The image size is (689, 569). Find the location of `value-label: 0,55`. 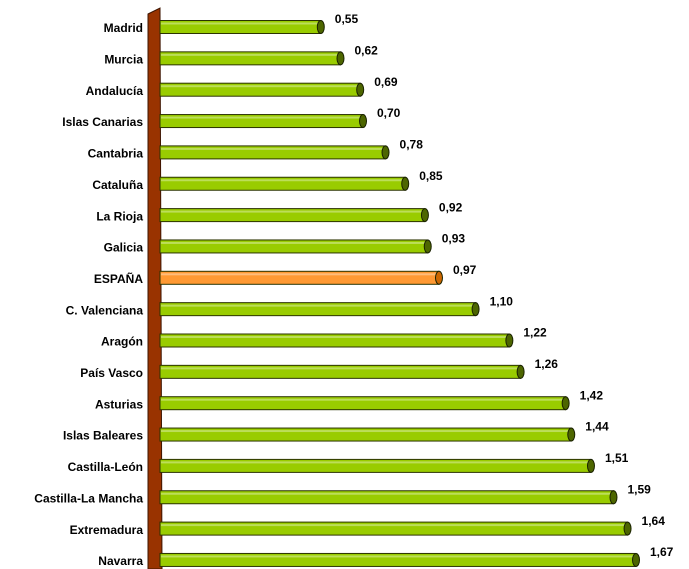

value-label: 0,55 is located at coordinates (347, 19).